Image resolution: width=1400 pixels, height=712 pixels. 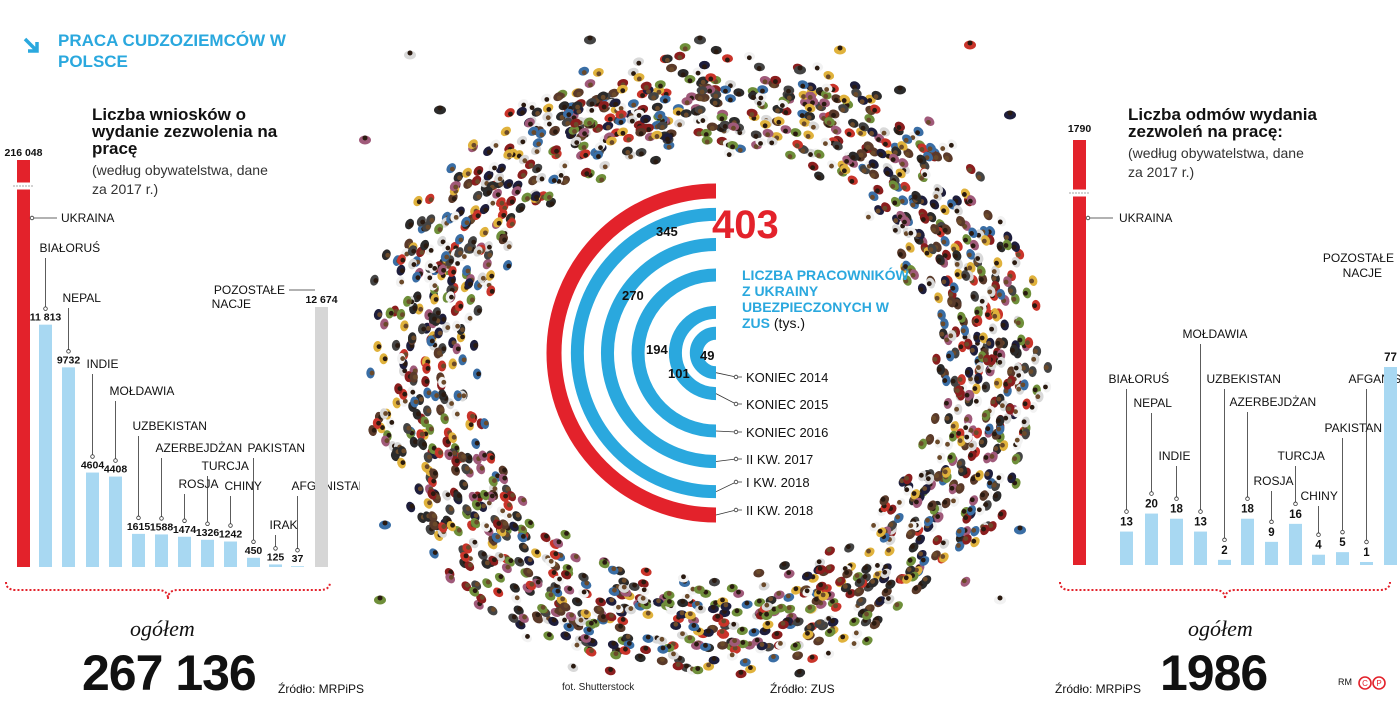 I want to click on category-label: UZBEKISTAN, so click(x=1244, y=379).